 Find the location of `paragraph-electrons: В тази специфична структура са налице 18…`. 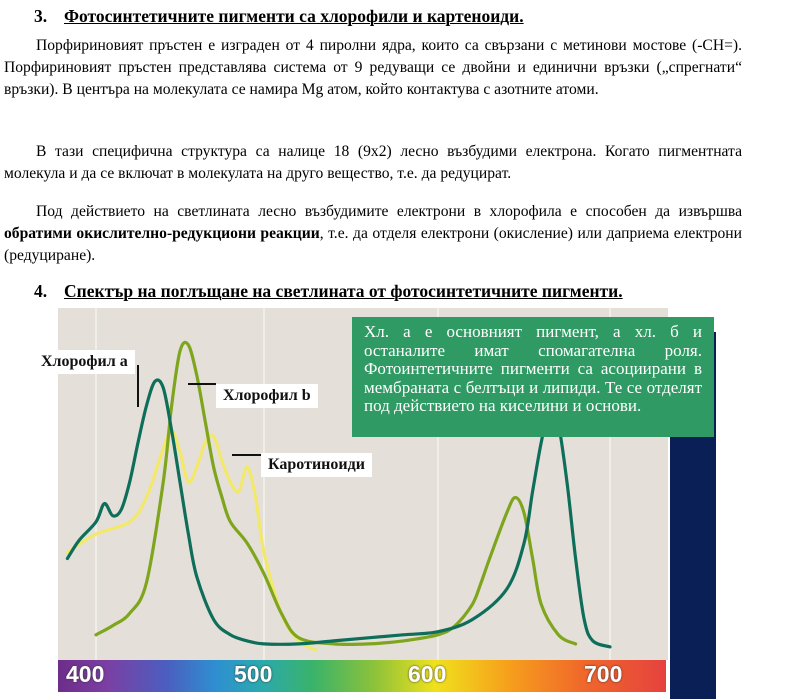

paragraph-electrons: В тази специфична структура са налице 18… is located at coordinates (373, 162).